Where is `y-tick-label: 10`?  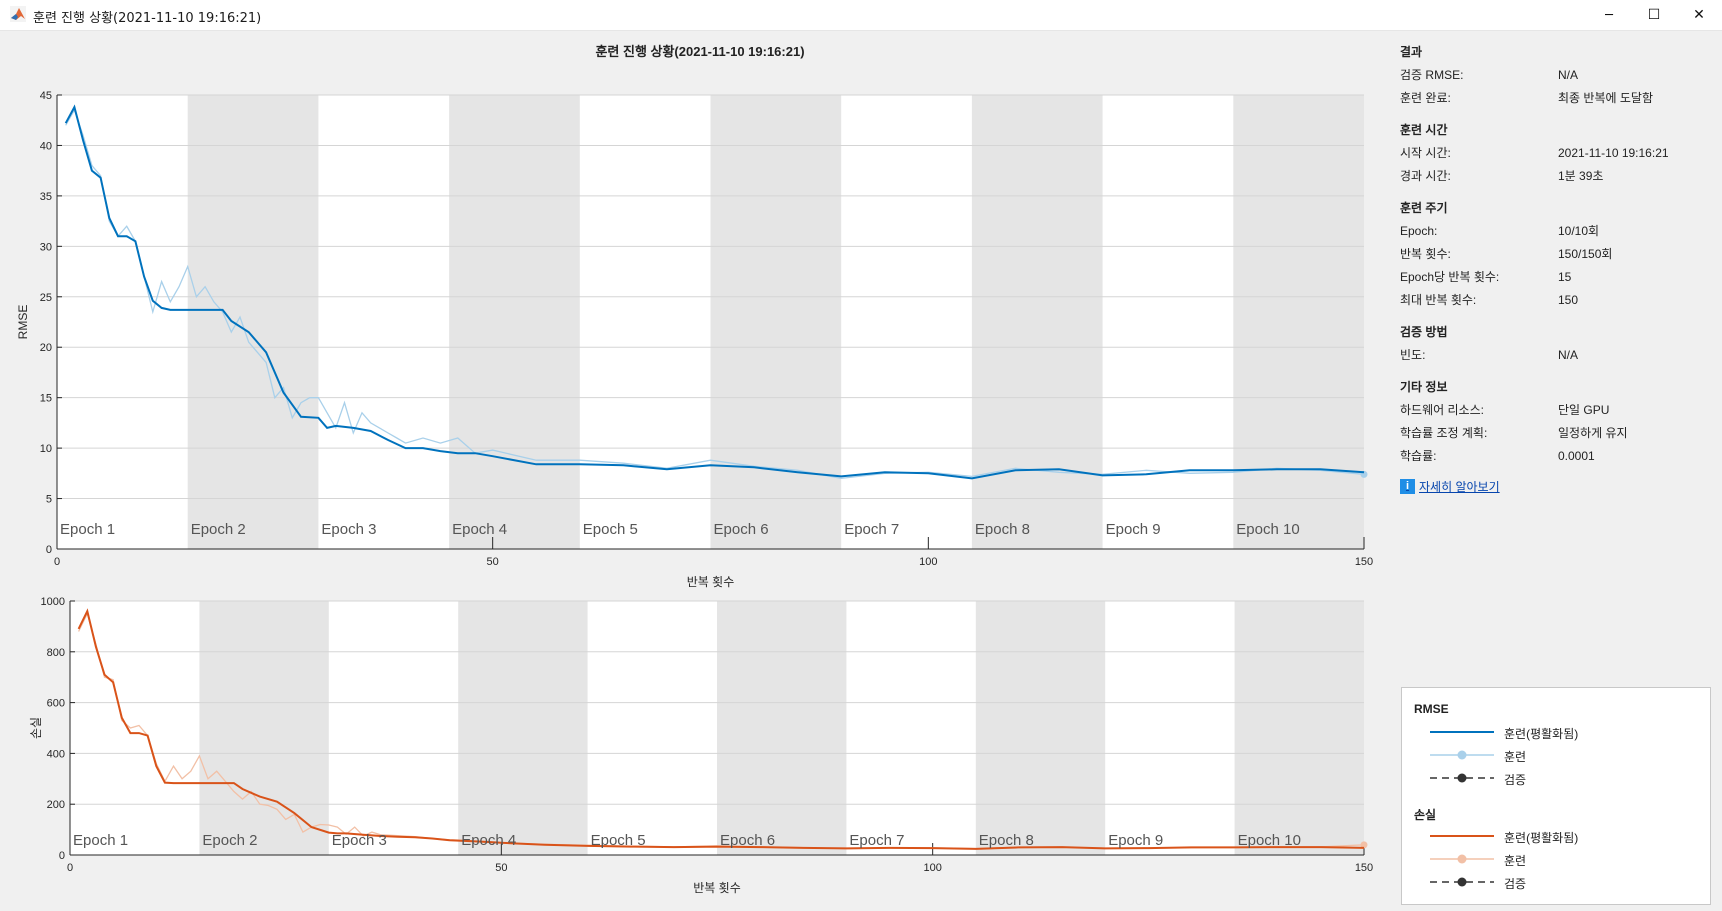
y-tick-label: 10 is located at coordinates (46, 449).